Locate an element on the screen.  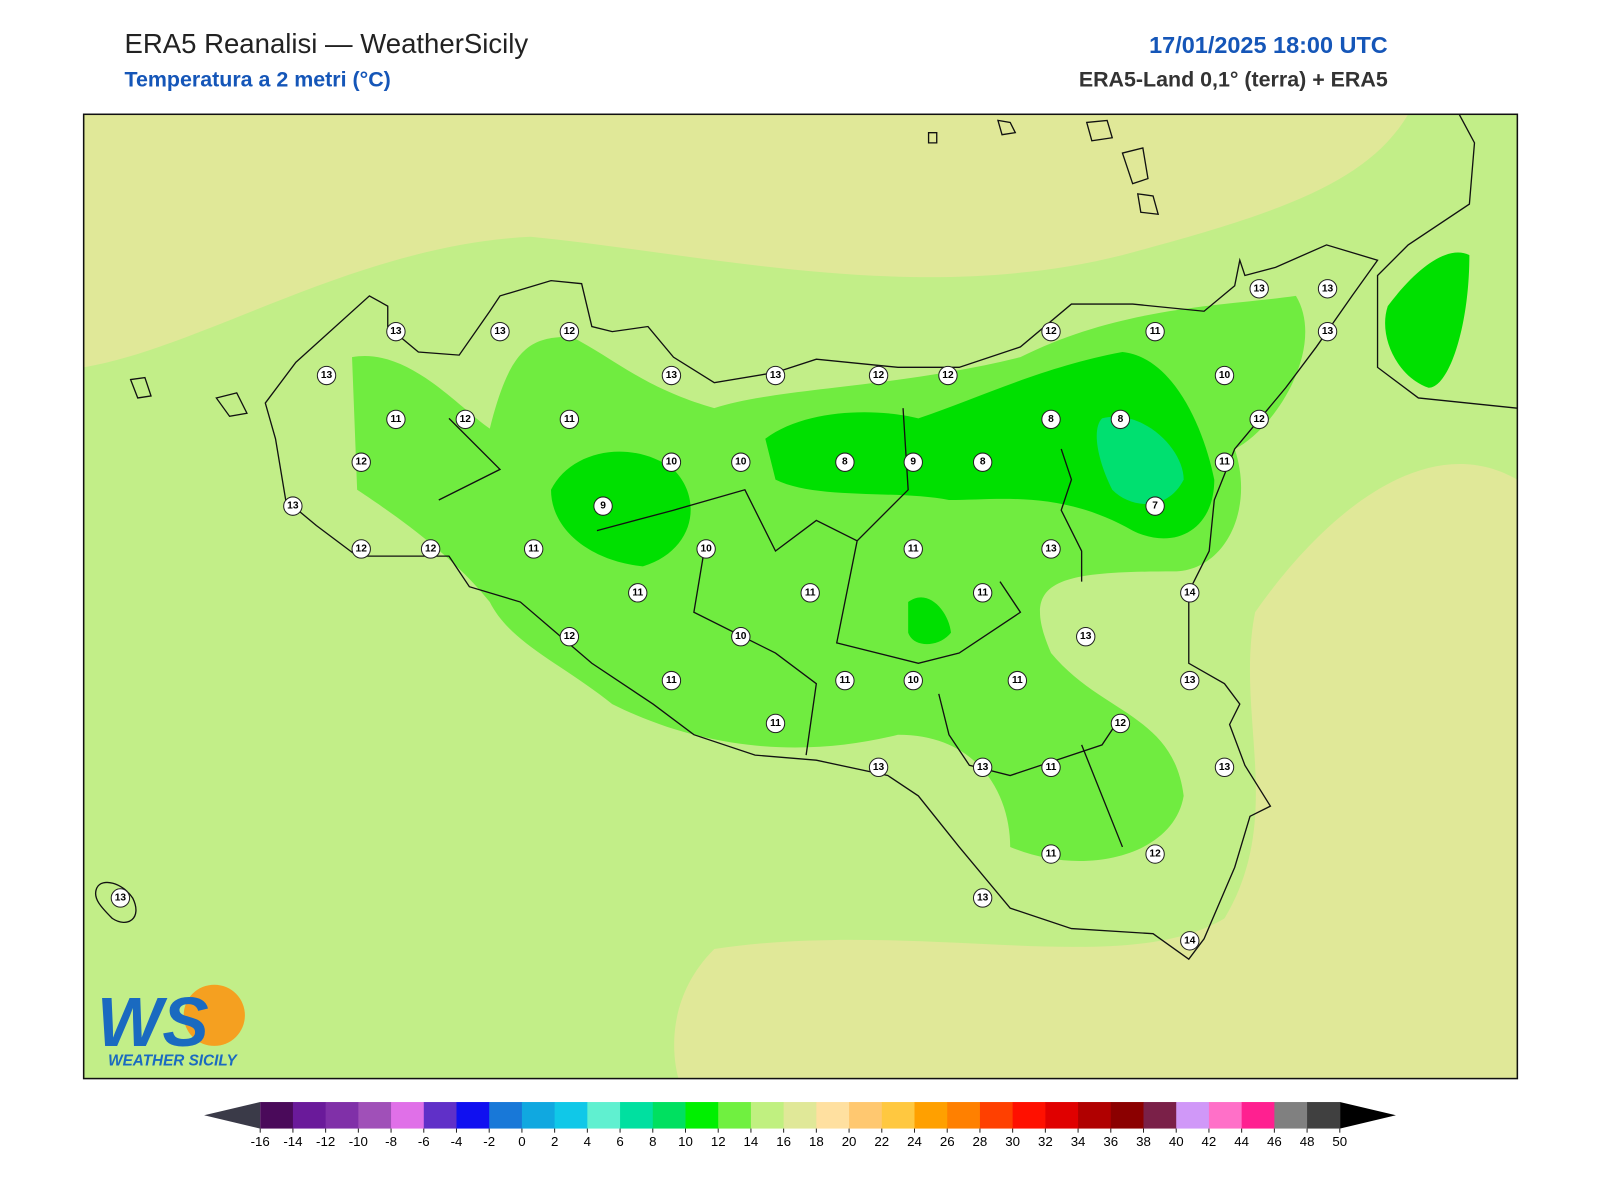
logo-name: WEATHER SICILY is located at coordinates (173, 1060).